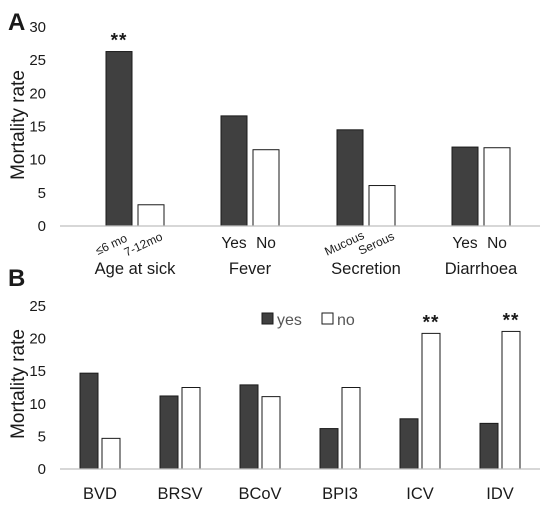 Image resolution: width=550 pixels, height=509 pixels. I want to click on panel-a-y-tick-2: 10, so click(37, 160).